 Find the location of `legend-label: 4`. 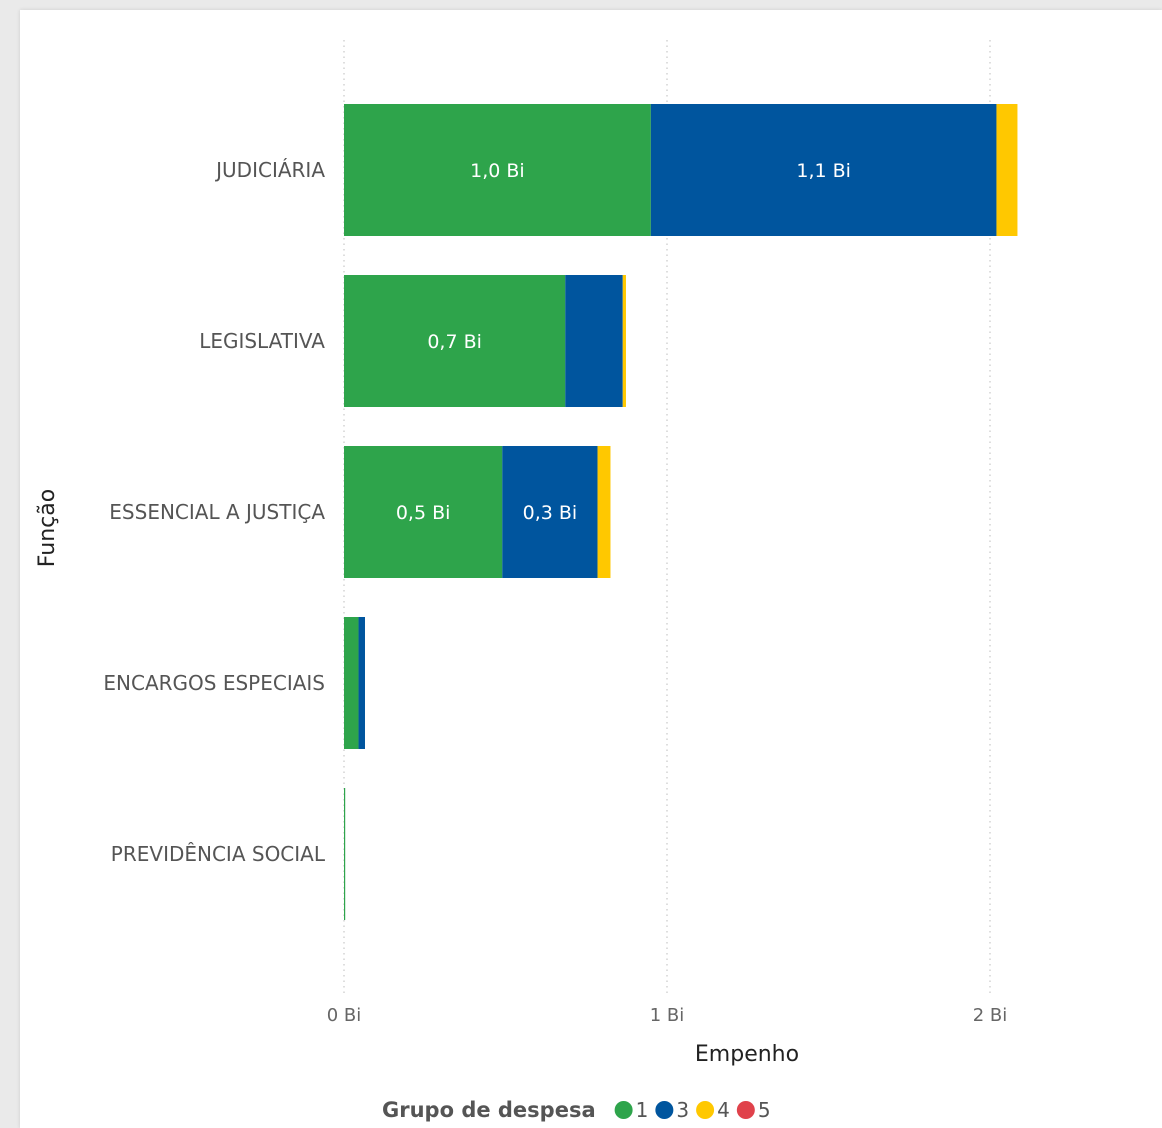

legend-label: 4 is located at coordinates (723, 1110).